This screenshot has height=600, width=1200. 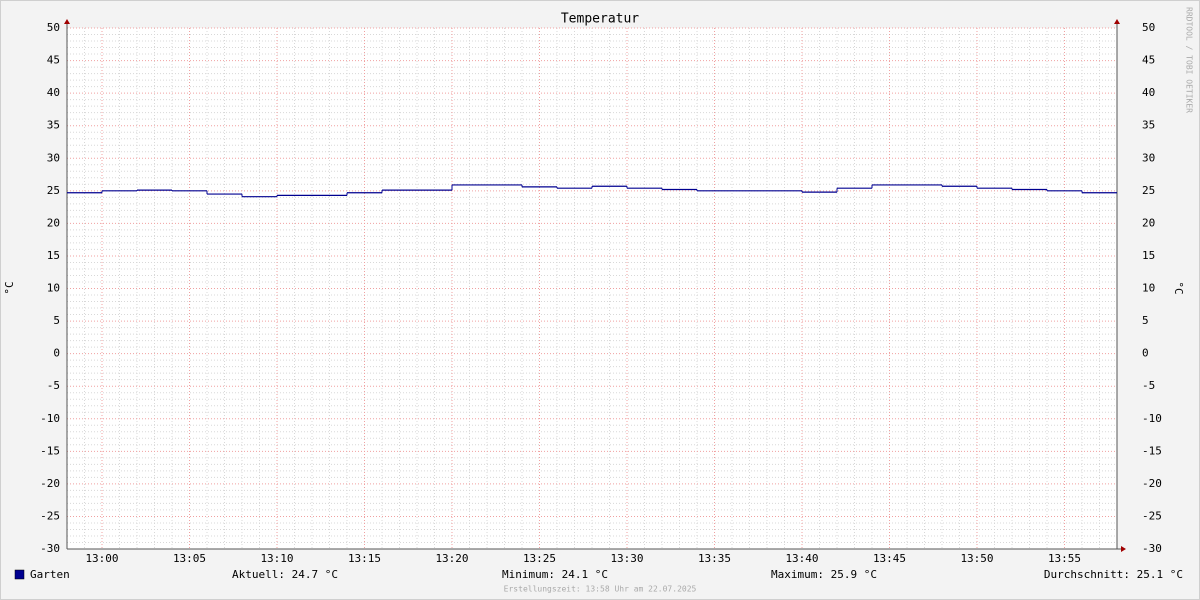 I want to click on y2-tick-label: -10, so click(x=1152, y=418).